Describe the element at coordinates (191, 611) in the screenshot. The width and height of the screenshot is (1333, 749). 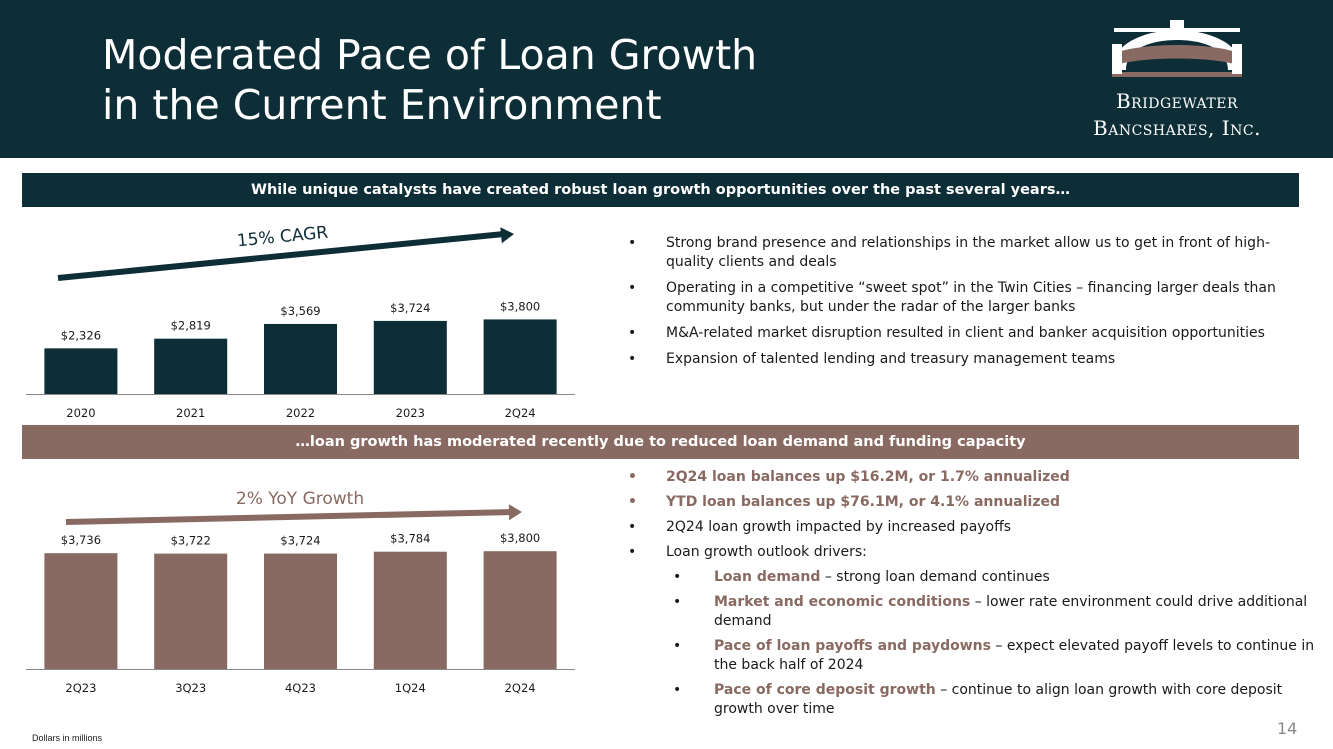
I see `bar-3q23` at that location.